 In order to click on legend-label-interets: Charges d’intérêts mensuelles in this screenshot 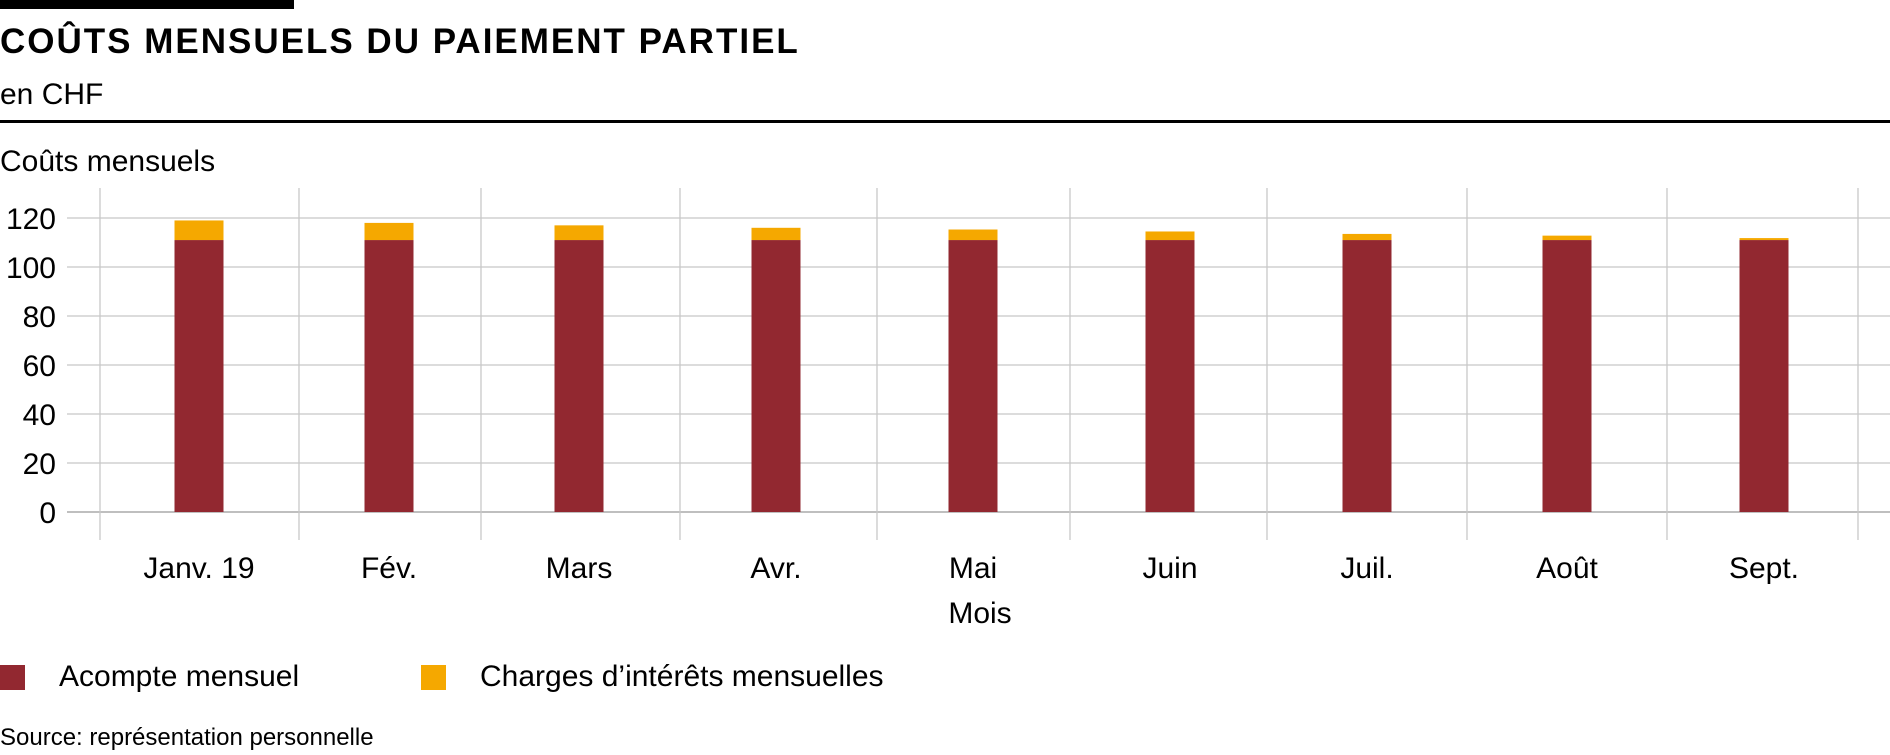, I will do `click(682, 676)`.